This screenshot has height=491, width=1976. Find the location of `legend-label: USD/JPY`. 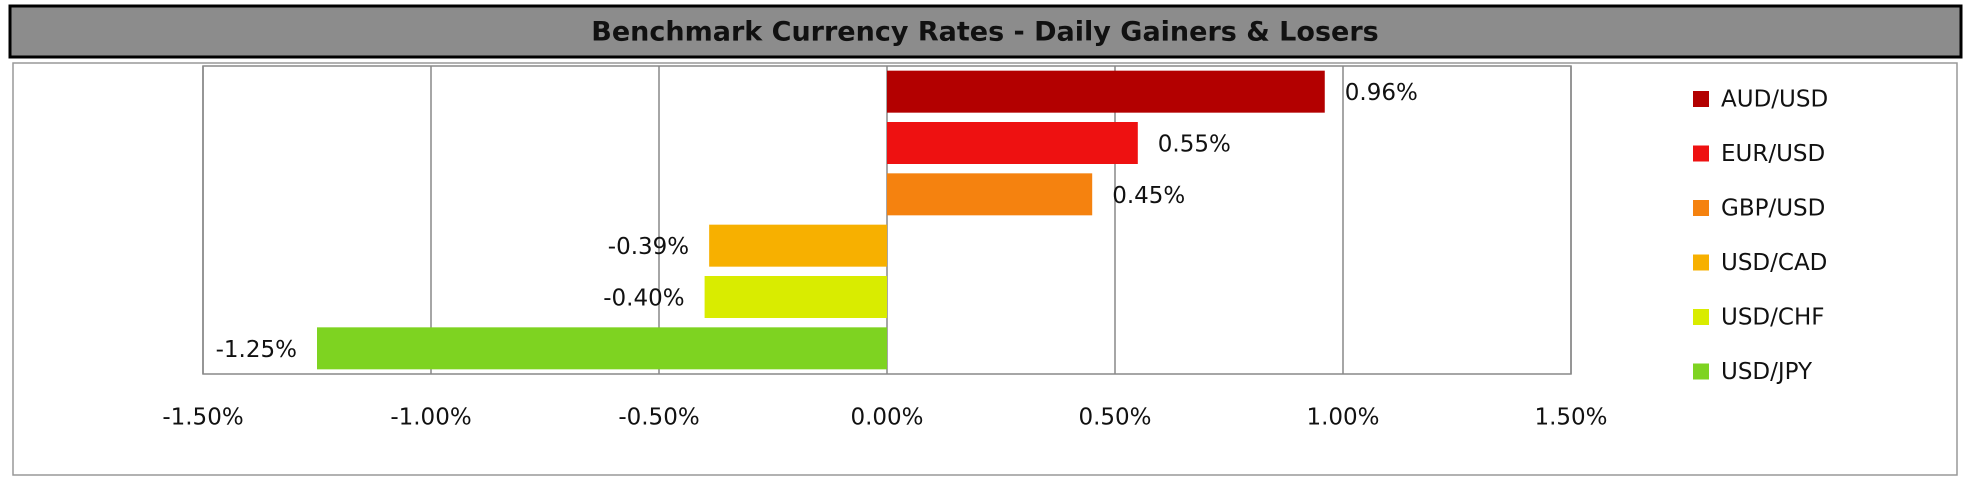

legend-label: USD/JPY is located at coordinates (1767, 372).